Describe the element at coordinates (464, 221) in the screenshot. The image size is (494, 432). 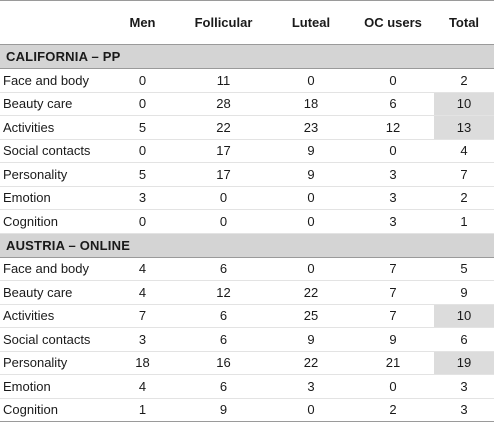
I see `cell-total: 1` at that location.